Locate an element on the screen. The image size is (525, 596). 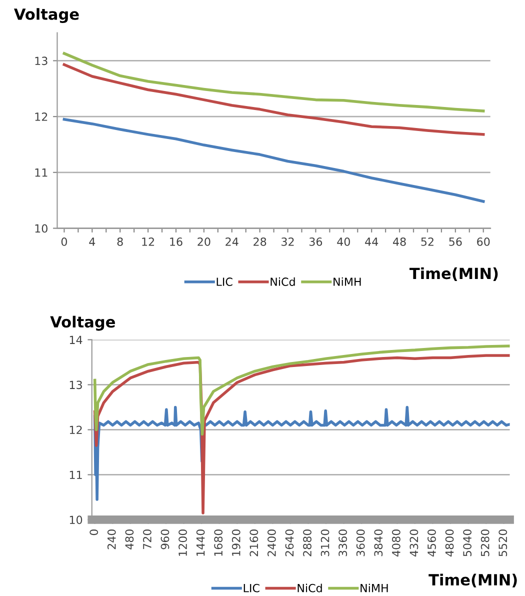
x-tick-label: 1440 is located at coordinates (200, 542).